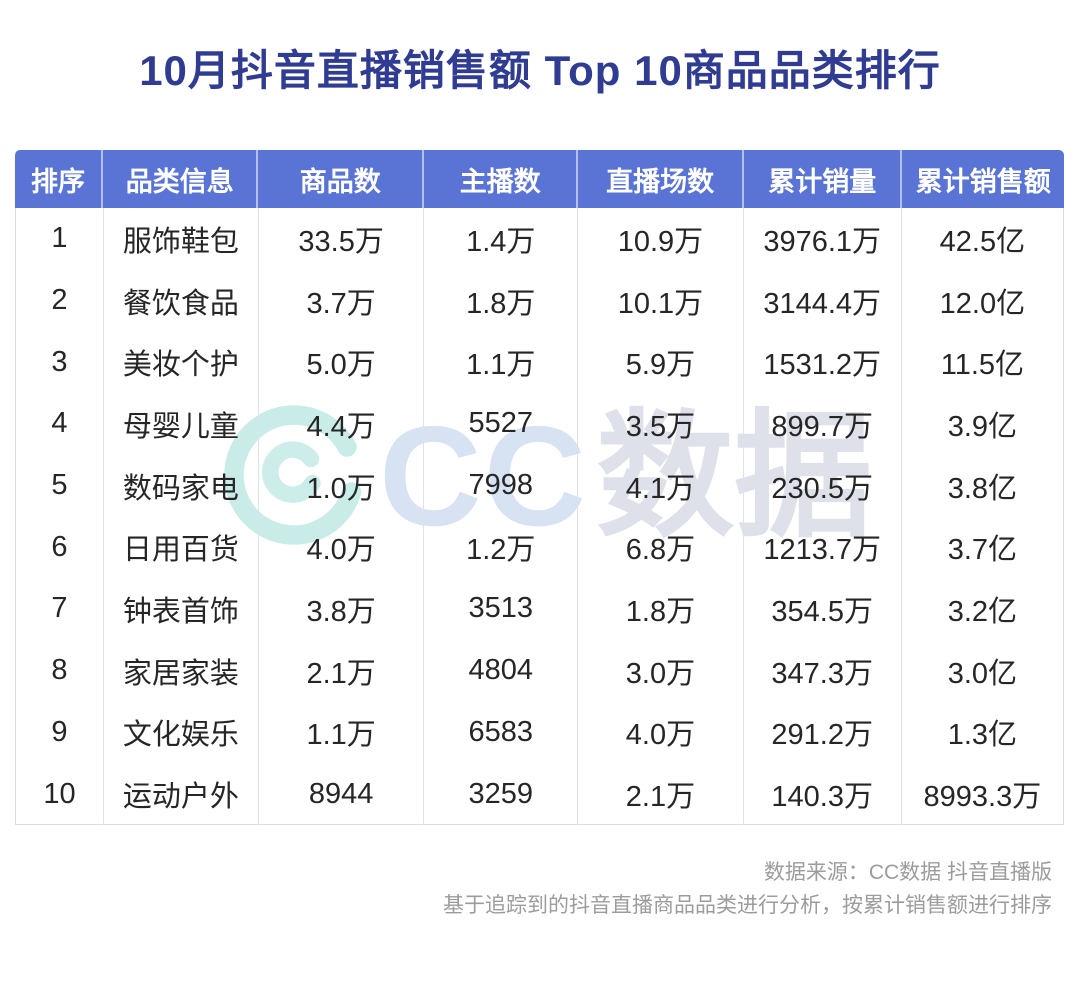 The height and width of the screenshot is (987, 1080). What do you see at coordinates (982, 488) in the screenshot?
I see `value-cell: 3.8亿` at bounding box center [982, 488].